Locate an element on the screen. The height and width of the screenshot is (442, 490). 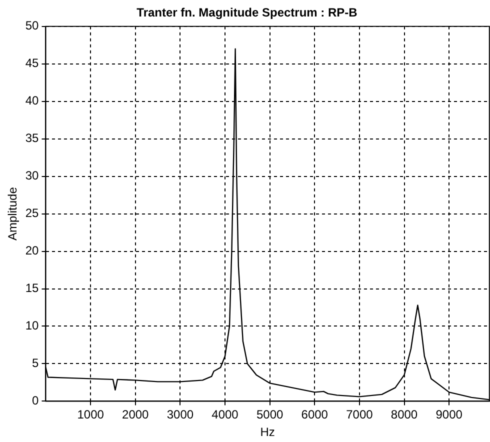
y-tick-label: 5 is located at coordinates (36, 363).